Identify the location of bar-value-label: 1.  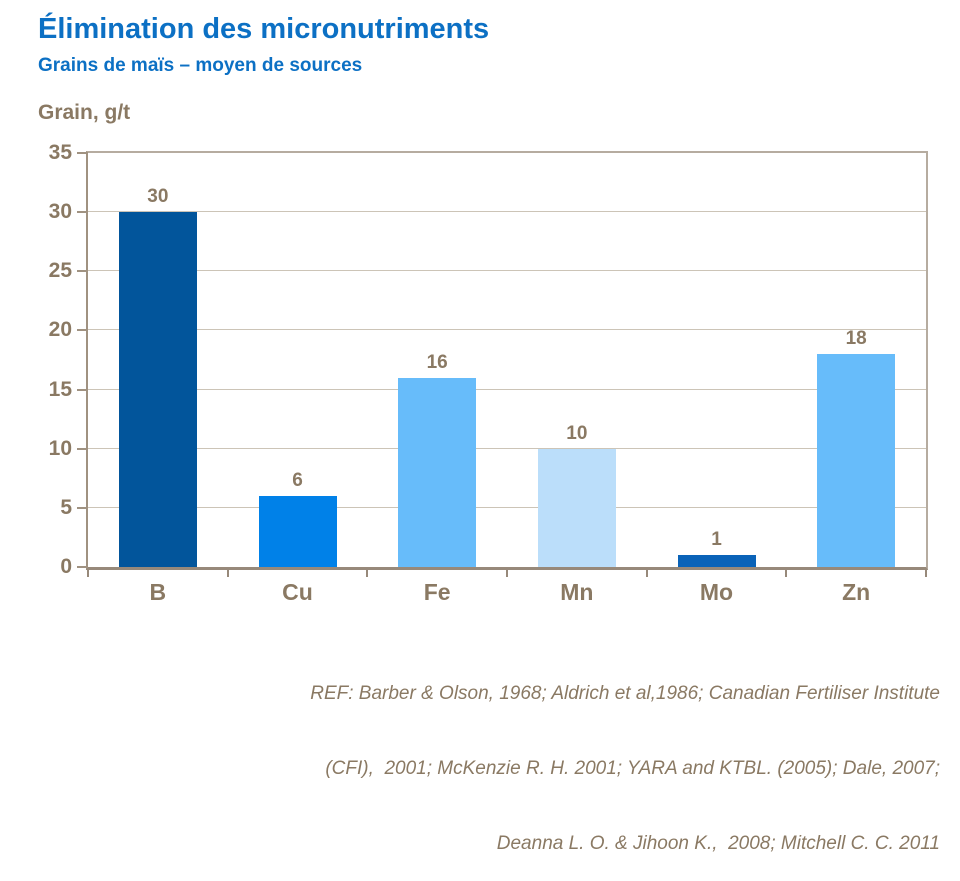
(716, 540).